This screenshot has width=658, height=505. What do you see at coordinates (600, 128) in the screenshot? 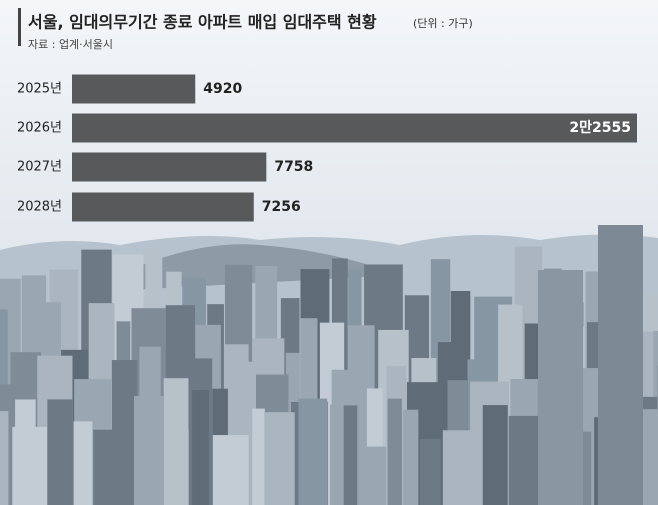
I see `value-label: 2만2555` at bounding box center [600, 128].